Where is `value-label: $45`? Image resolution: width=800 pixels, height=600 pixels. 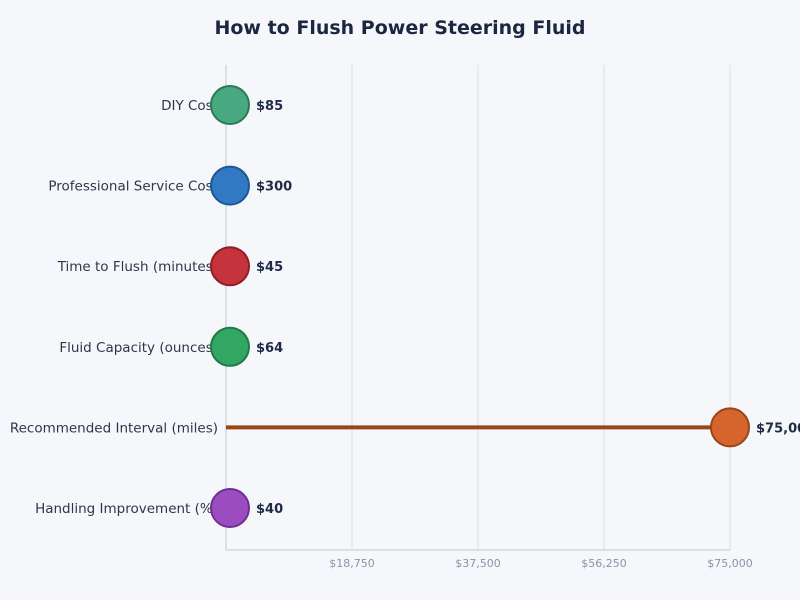
value-label: $45 is located at coordinates (269, 267).